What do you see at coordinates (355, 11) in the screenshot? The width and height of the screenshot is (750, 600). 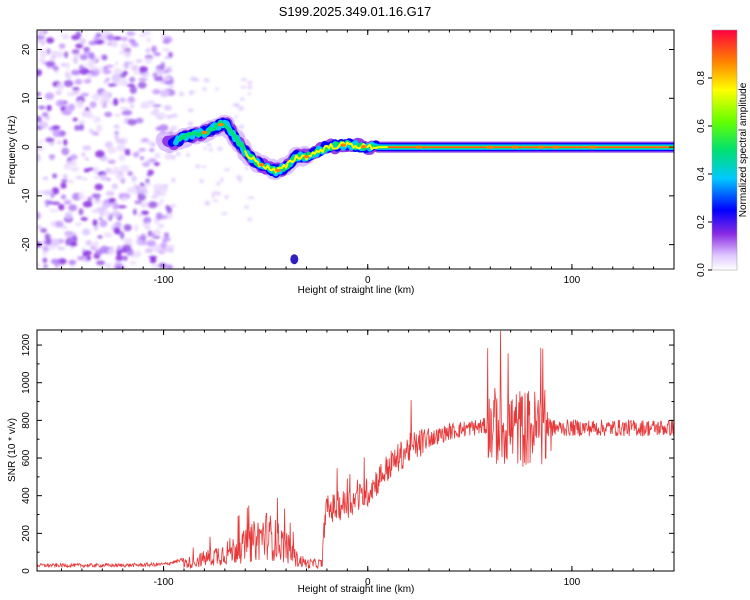 I see `figure-title: S199.2025.349.01.16.G17` at bounding box center [355, 11].